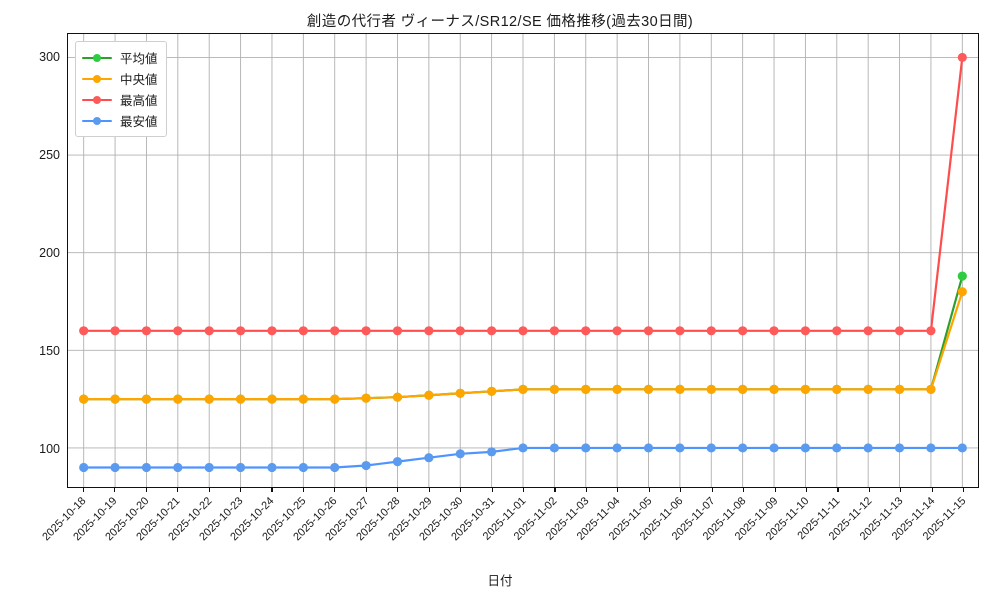 The height and width of the screenshot is (600, 1000). What do you see at coordinates (139, 101) in the screenshot?
I see `legend-label: 最高値` at bounding box center [139, 101].